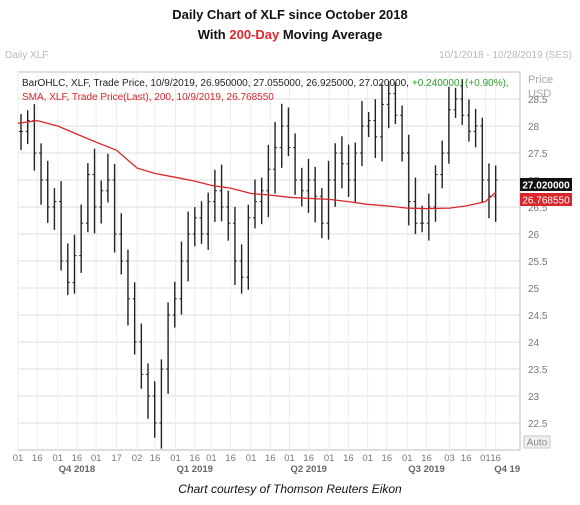  Describe the element at coordinates (534, 127) in the screenshot. I see `y-tick-label: 28` at that location.